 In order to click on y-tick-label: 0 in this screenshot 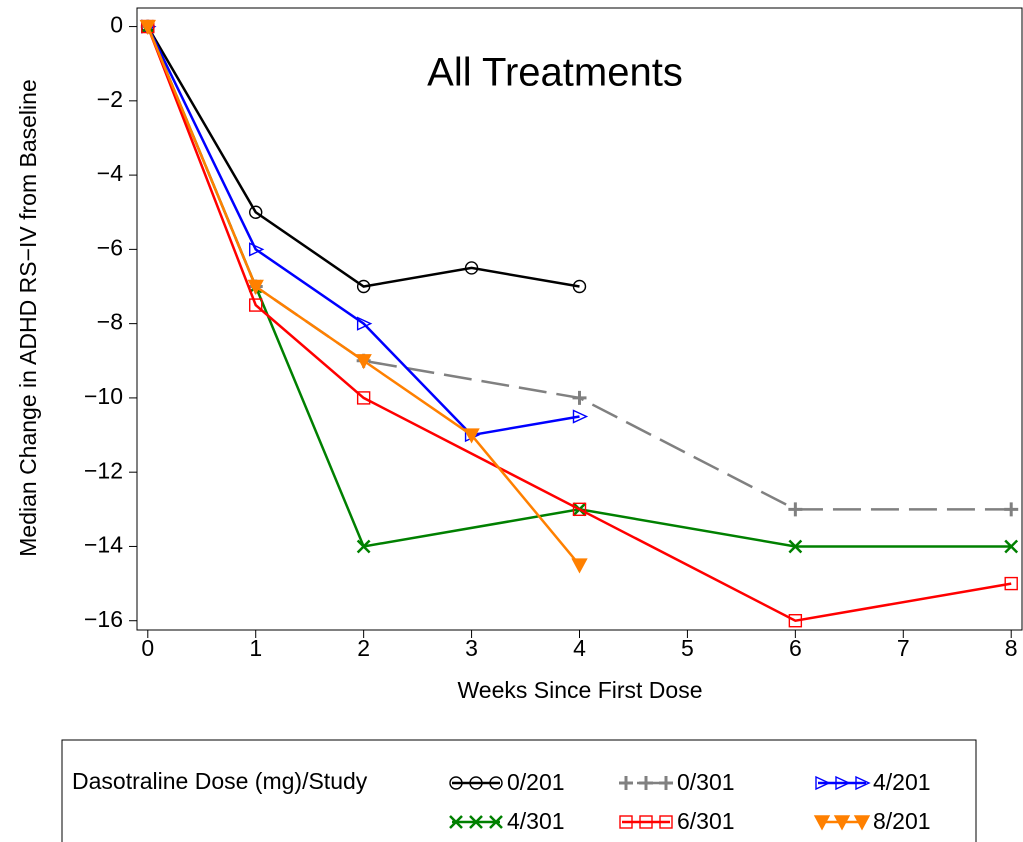, I will do `click(116, 25)`.